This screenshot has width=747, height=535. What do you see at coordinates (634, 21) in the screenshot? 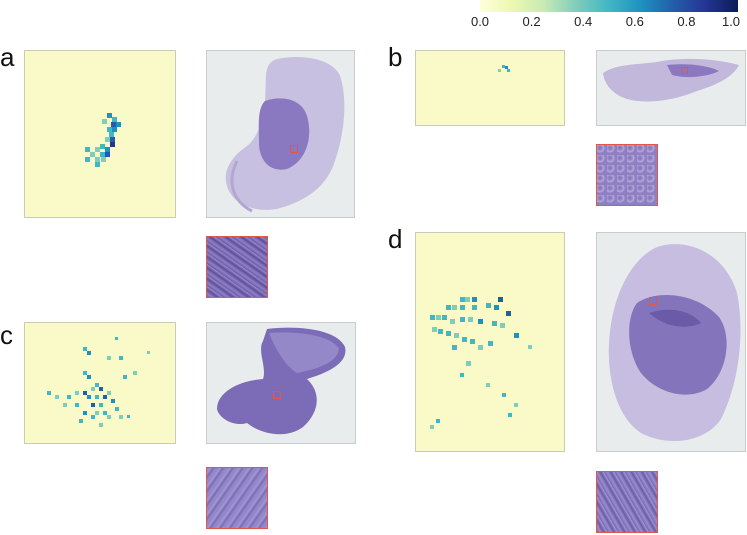
I see `colorbar-tick: 0.6` at bounding box center [634, 21].